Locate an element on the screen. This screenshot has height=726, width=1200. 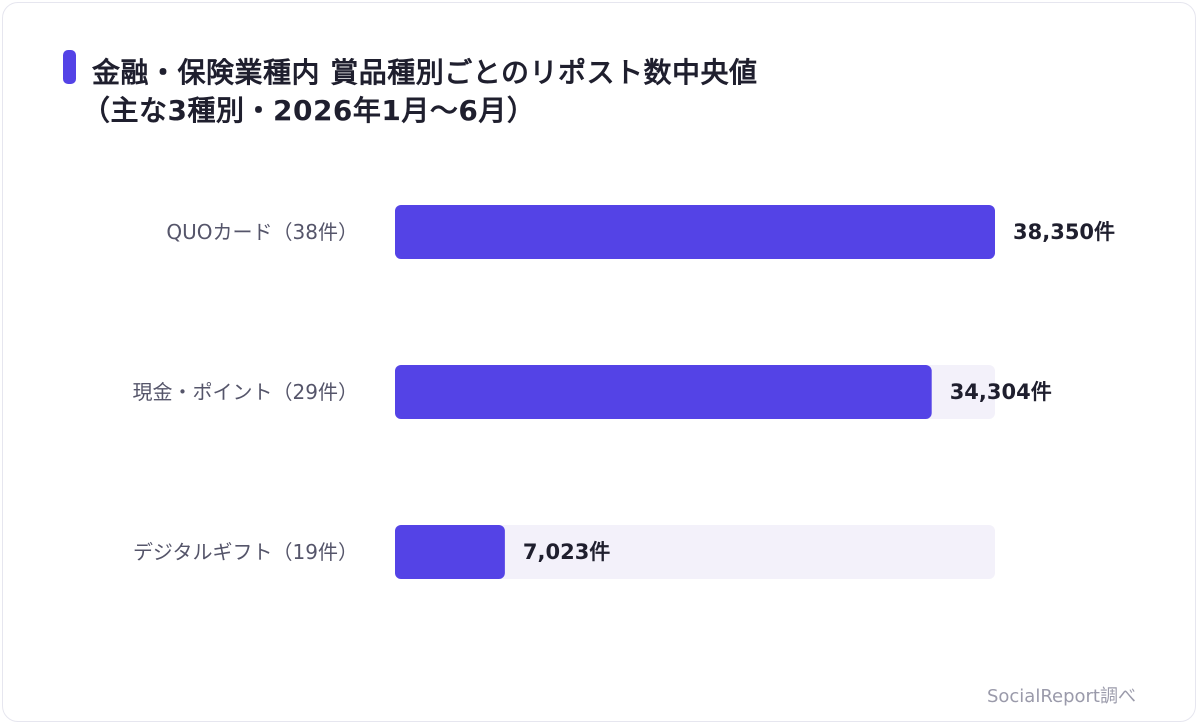
source-note: SocialReport調べ is located at coordinates (1061, 696).